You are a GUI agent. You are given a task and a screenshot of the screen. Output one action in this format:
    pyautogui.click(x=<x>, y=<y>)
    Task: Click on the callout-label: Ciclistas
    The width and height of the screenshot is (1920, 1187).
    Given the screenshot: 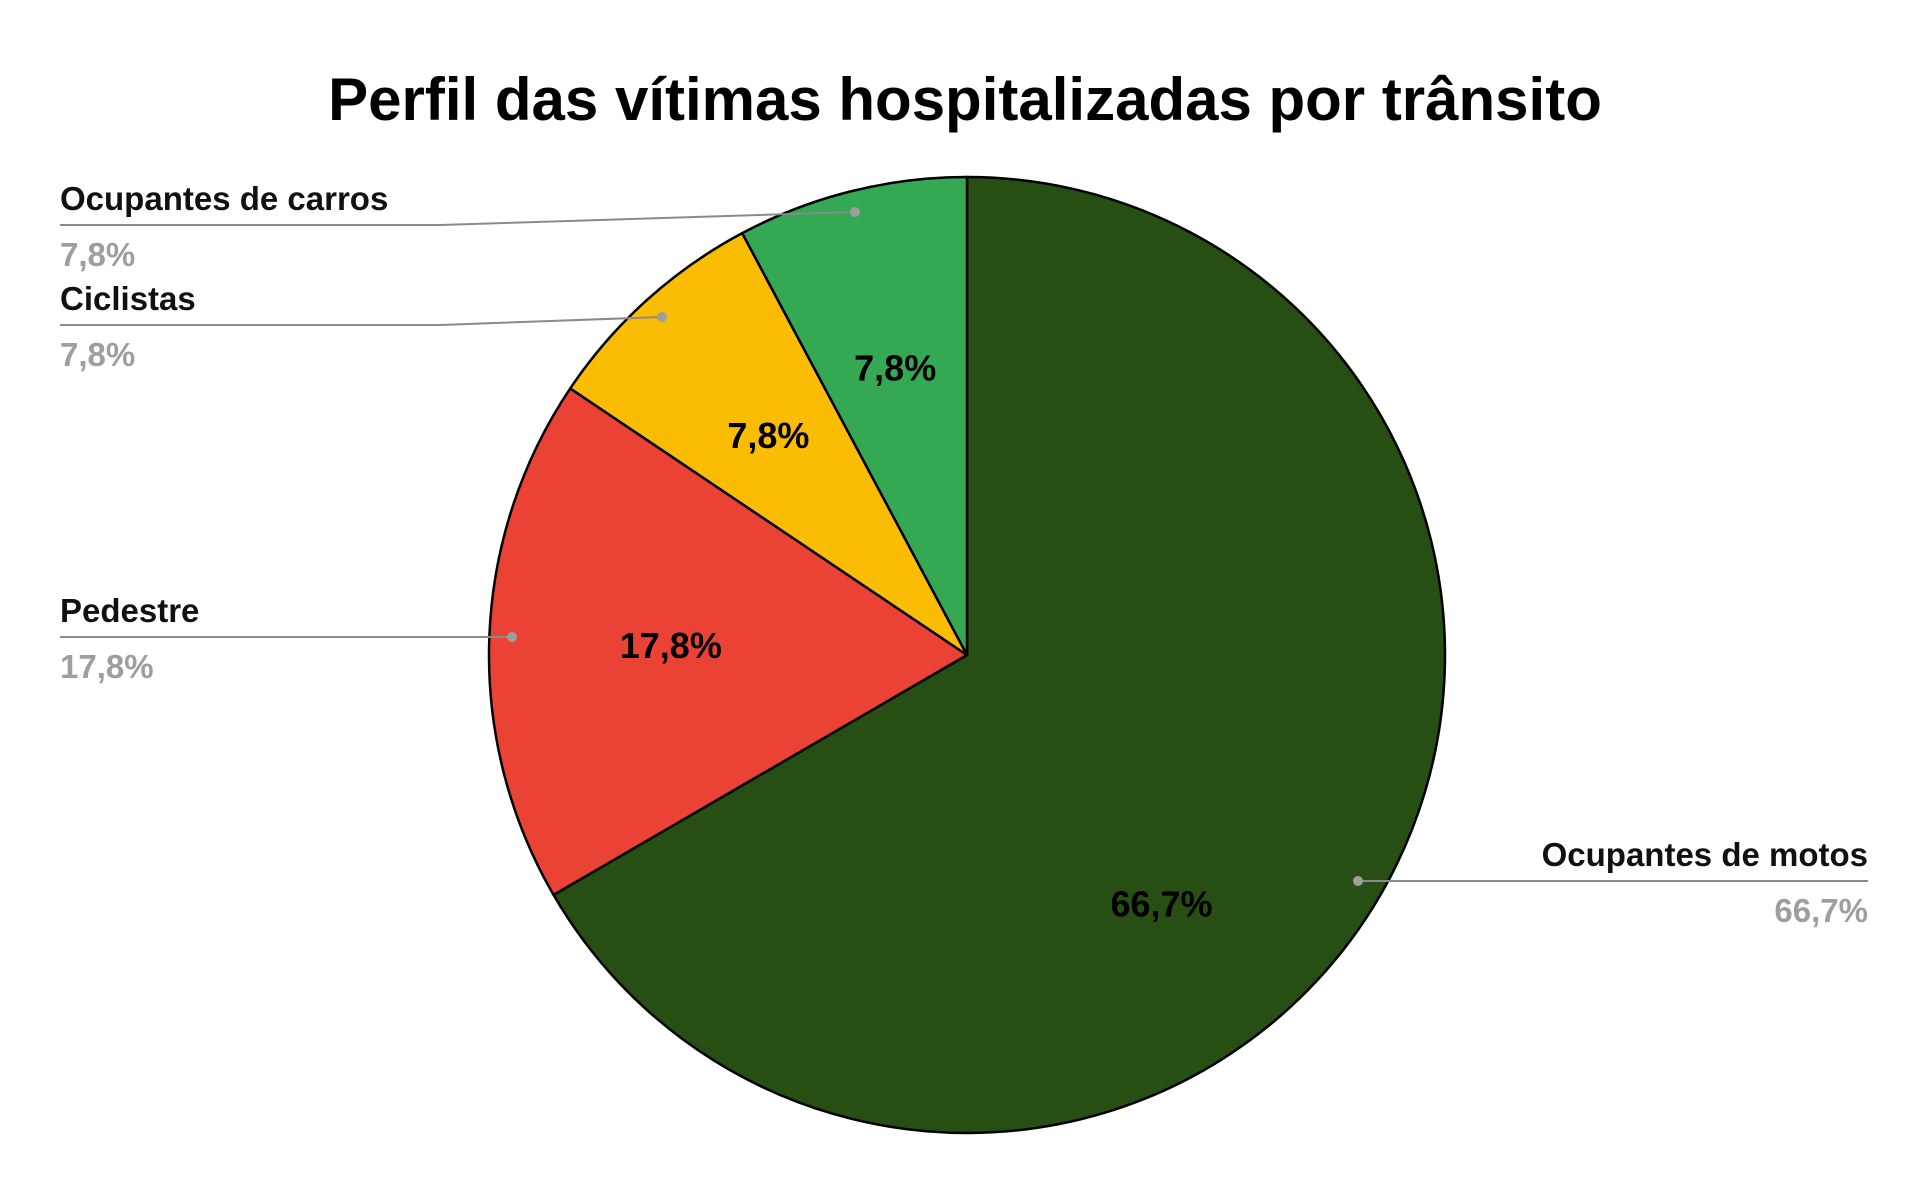 What is the action you would take?
    pyautogui.click(x=128, y=298)
    